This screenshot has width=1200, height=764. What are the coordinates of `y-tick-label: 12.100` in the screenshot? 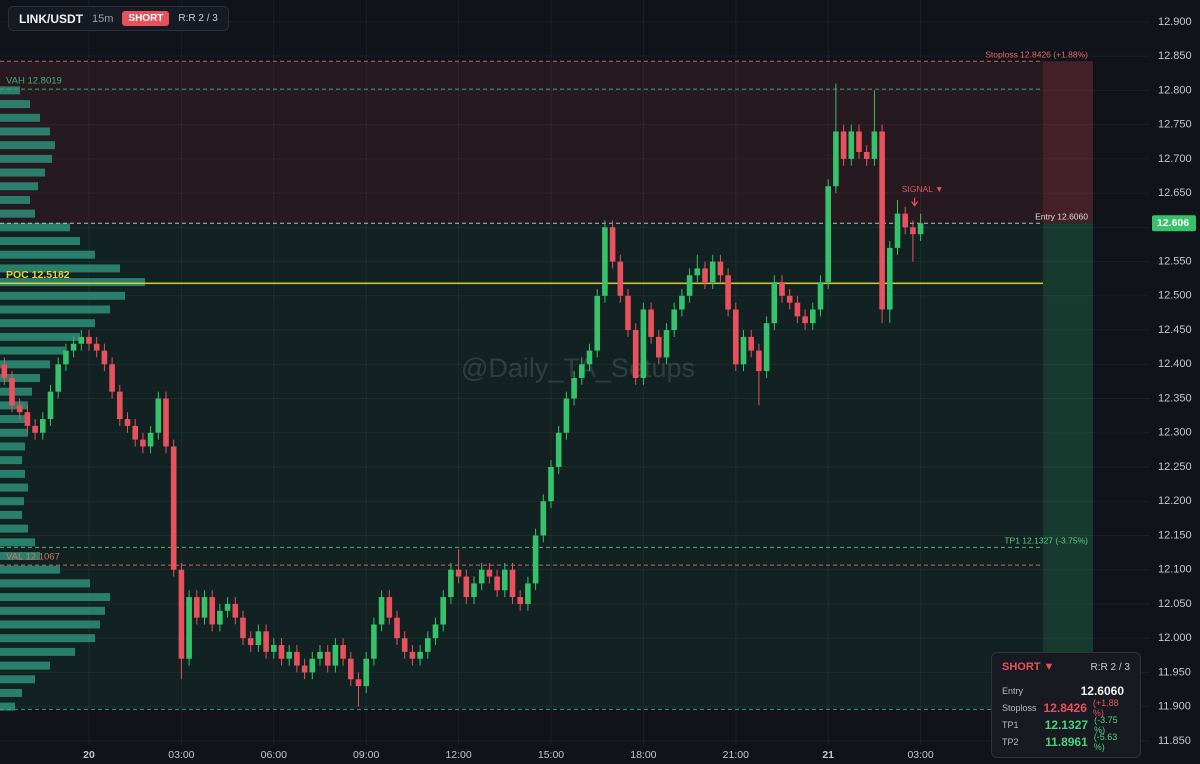 It's located at (1175, 570).